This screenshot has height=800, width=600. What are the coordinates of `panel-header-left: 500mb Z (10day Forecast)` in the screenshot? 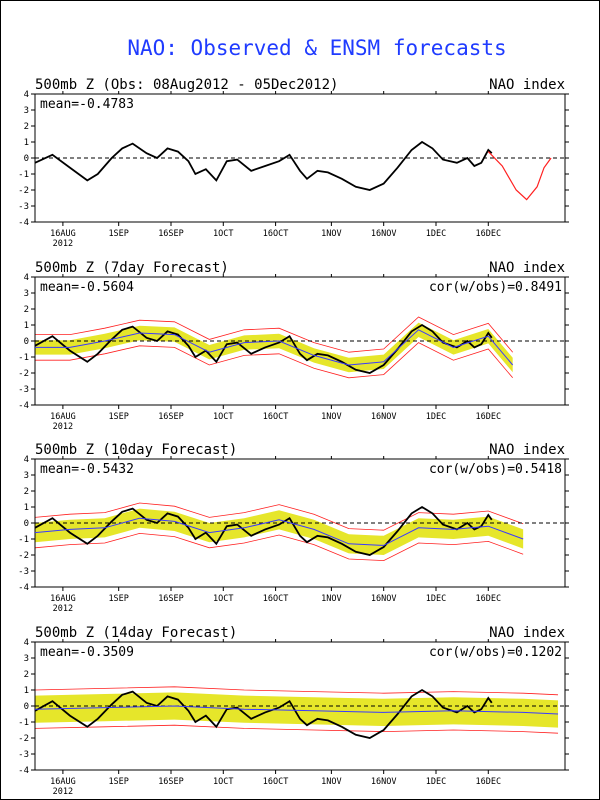 It's located at (136, 450).